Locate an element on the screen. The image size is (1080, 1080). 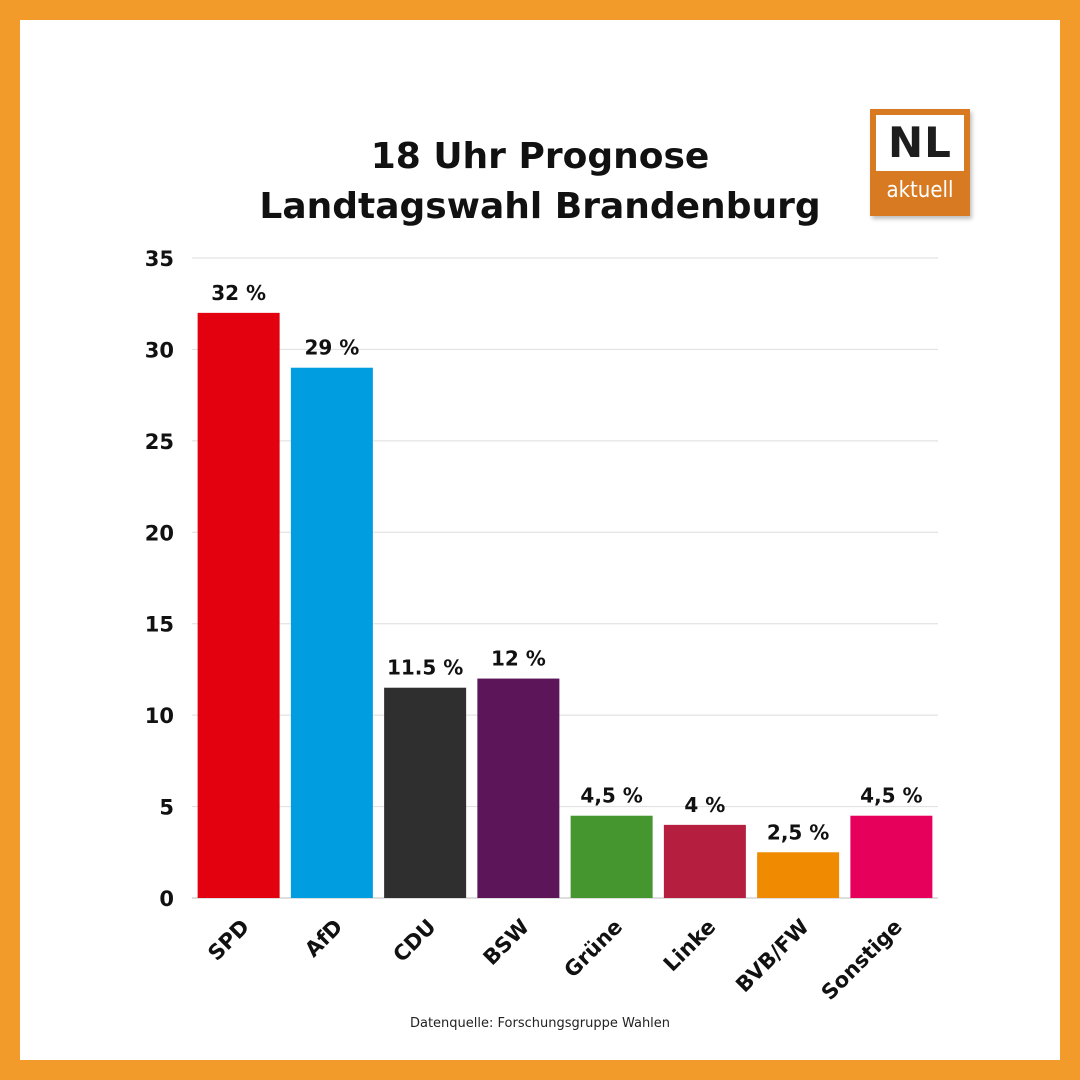
x-tick-label: AfD is located at coordinates (323, 938).